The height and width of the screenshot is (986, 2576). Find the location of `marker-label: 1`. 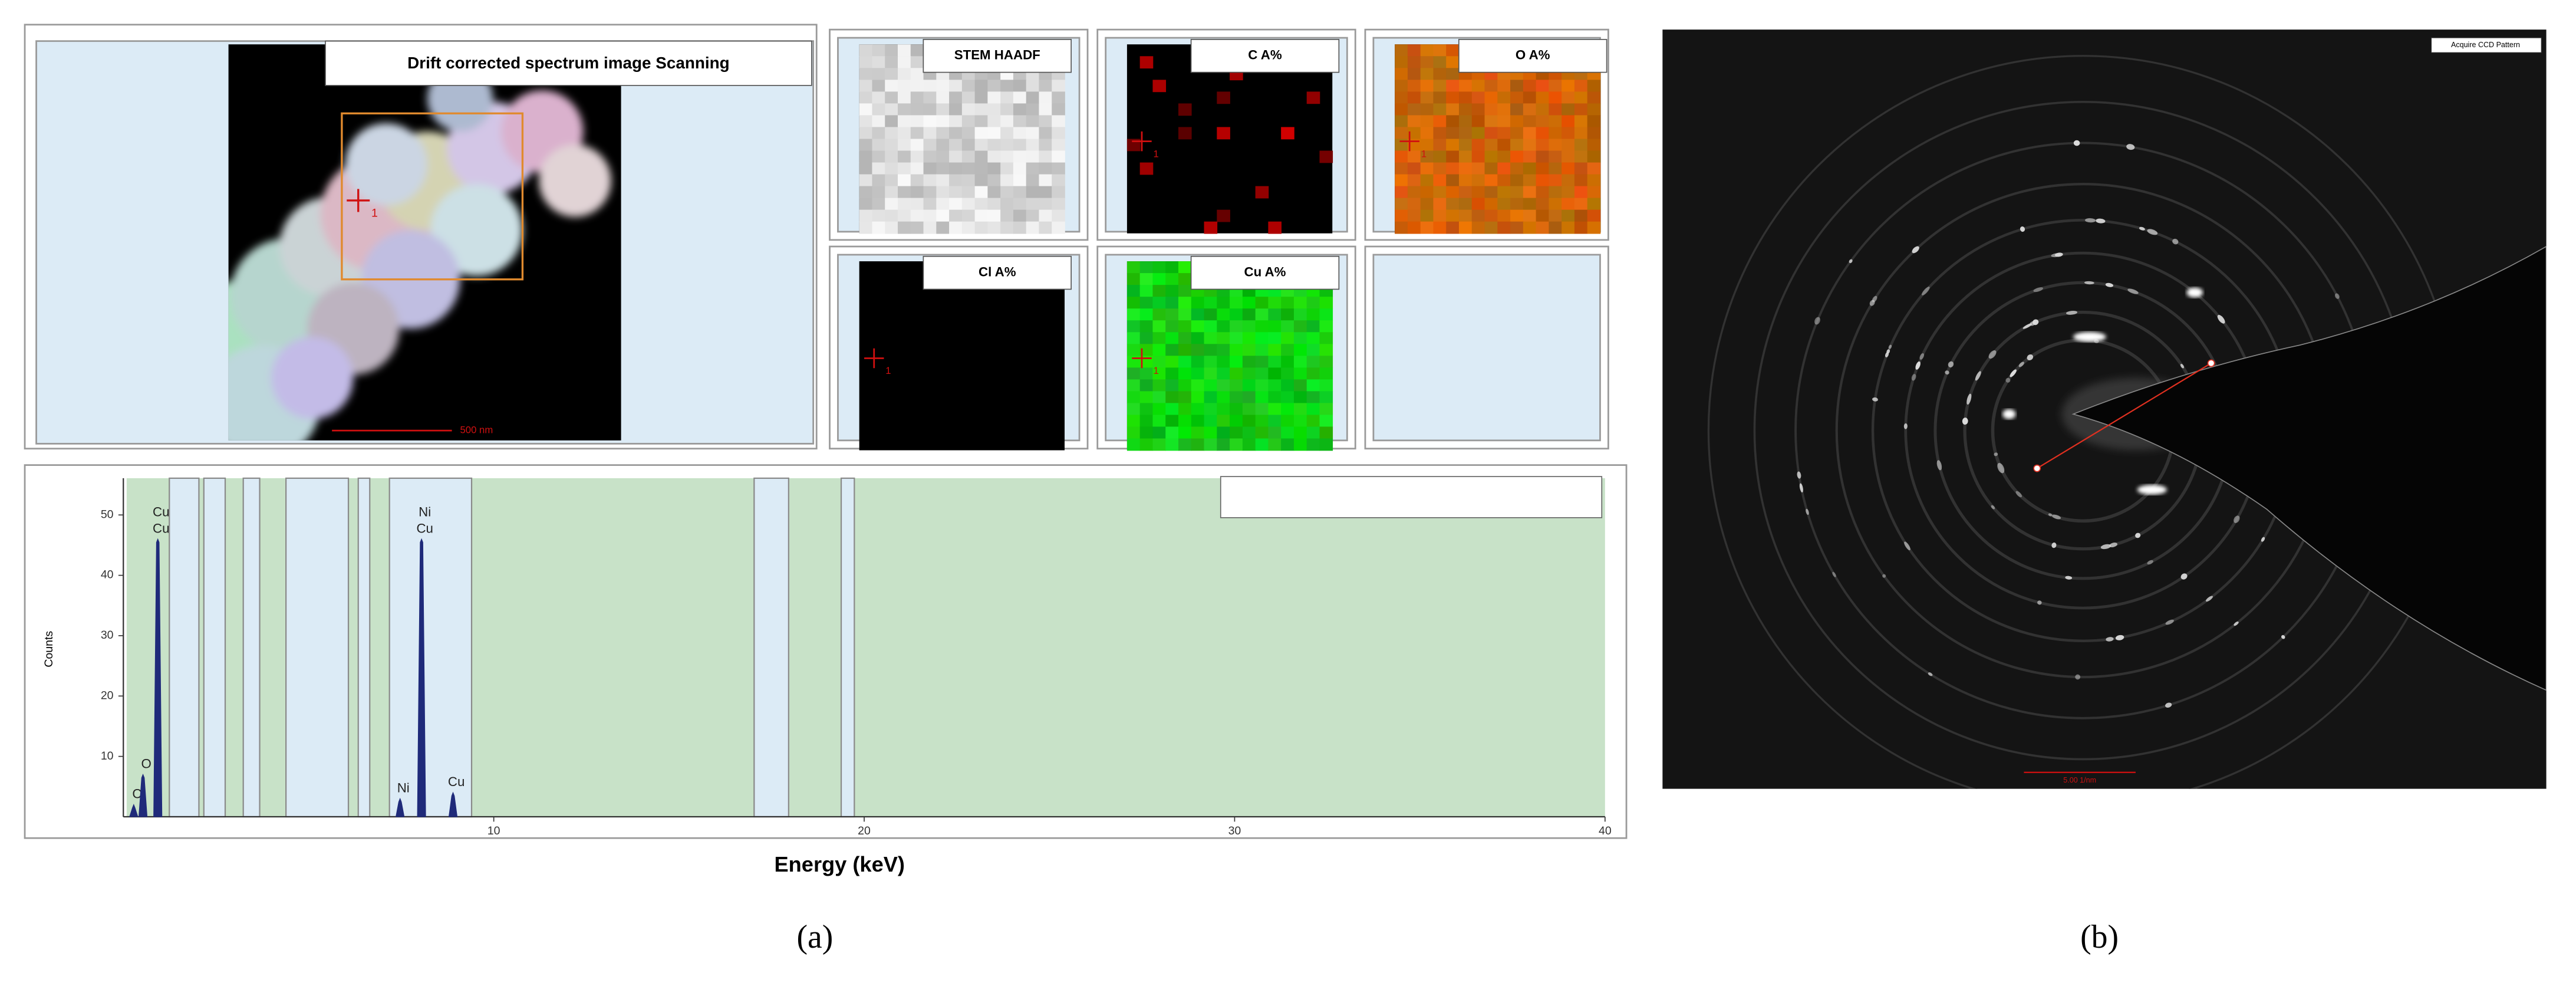

marker-label: 1 is located at coordinates (1424, 154).